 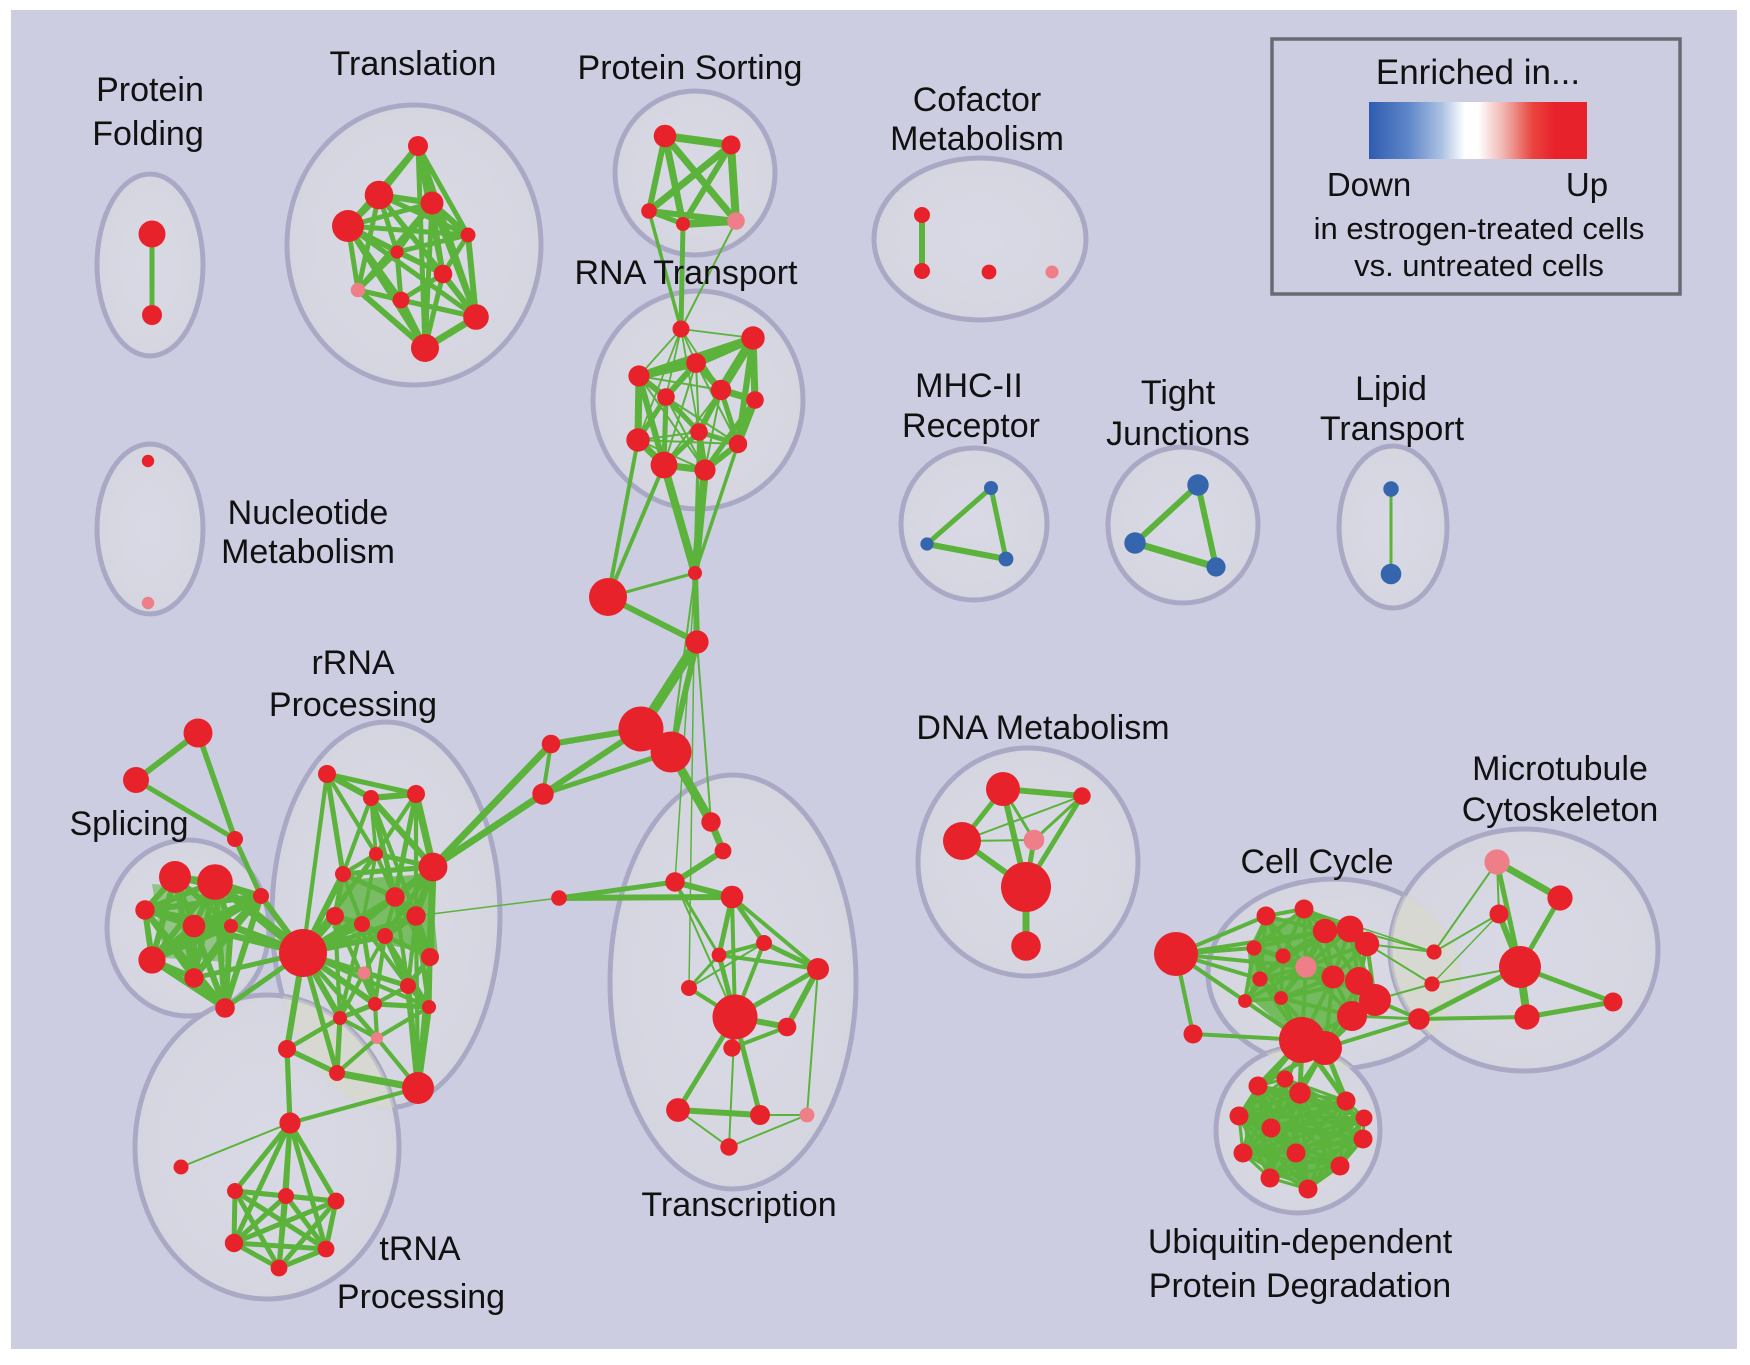 I want to click on svg-text: Nucleotide, so click(x=308, y=513).